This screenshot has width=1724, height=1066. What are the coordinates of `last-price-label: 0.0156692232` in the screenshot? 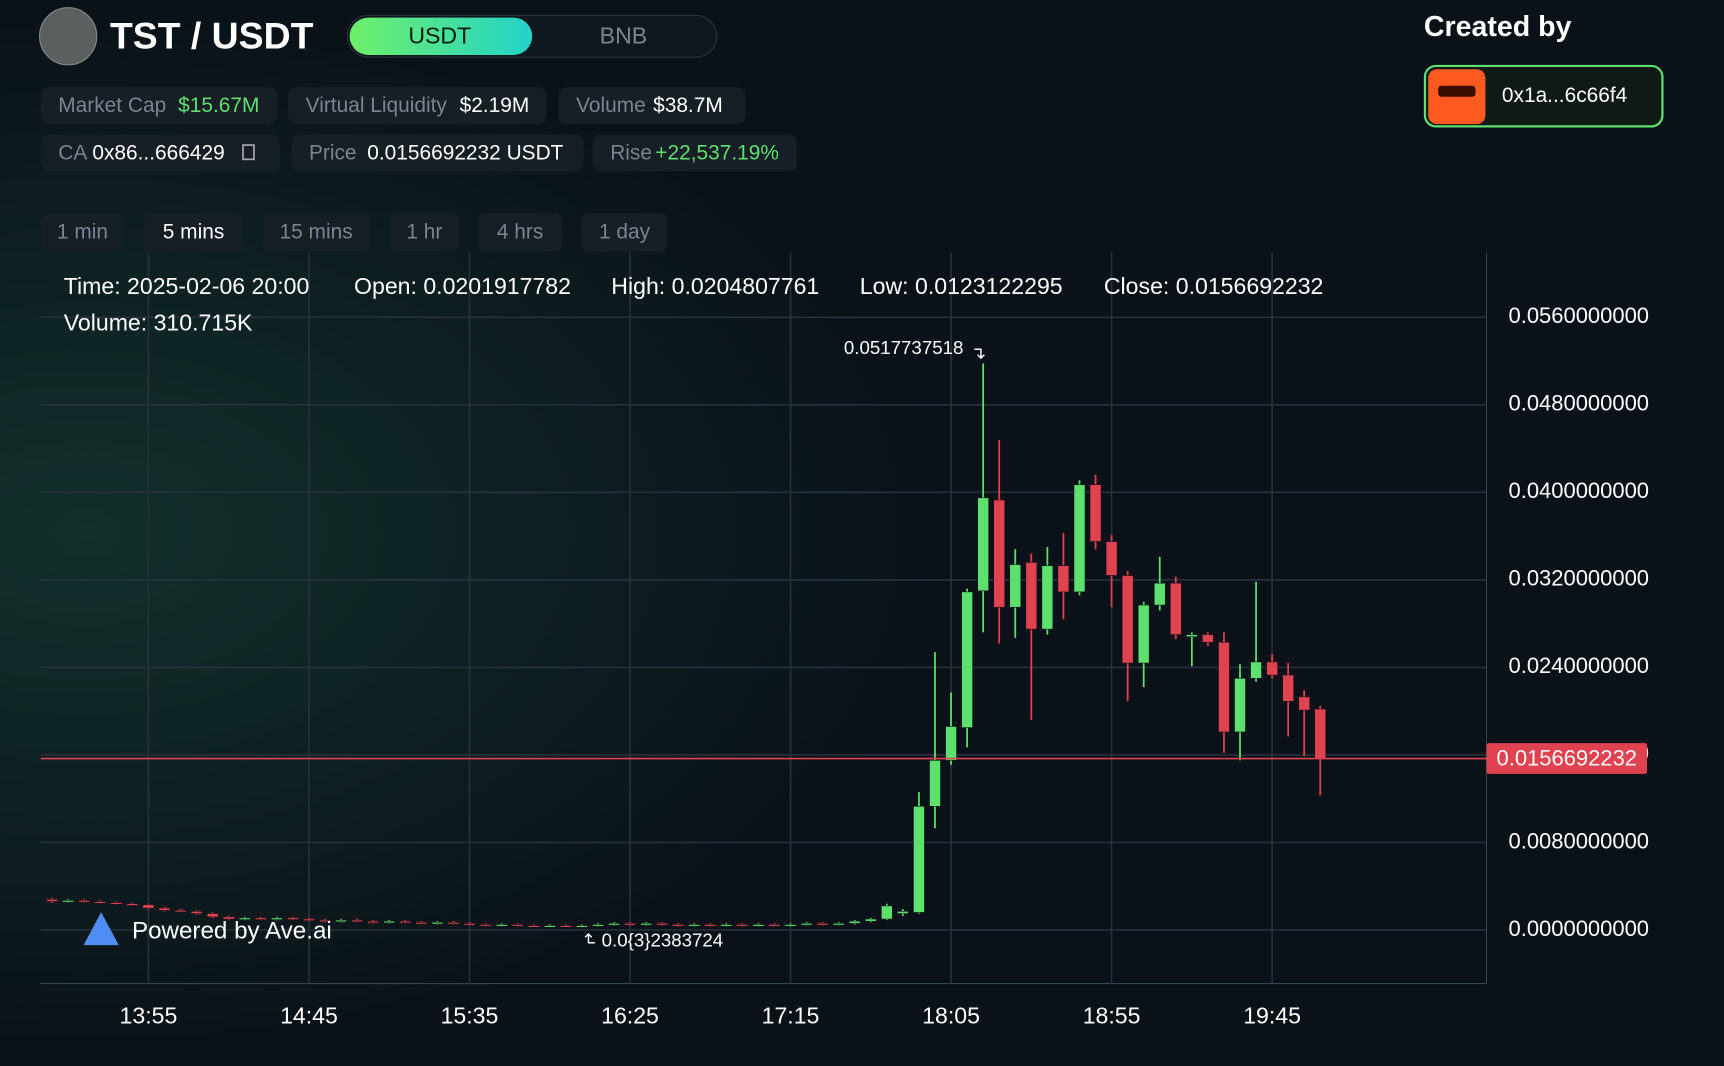 It's located at (1566, 757).